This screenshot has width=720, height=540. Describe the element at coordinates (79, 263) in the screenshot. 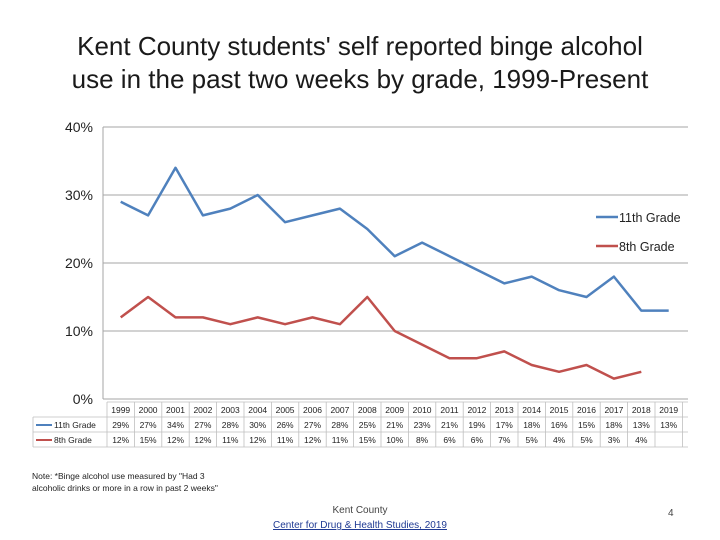

I see `y-tick-label: 20%` at that location.